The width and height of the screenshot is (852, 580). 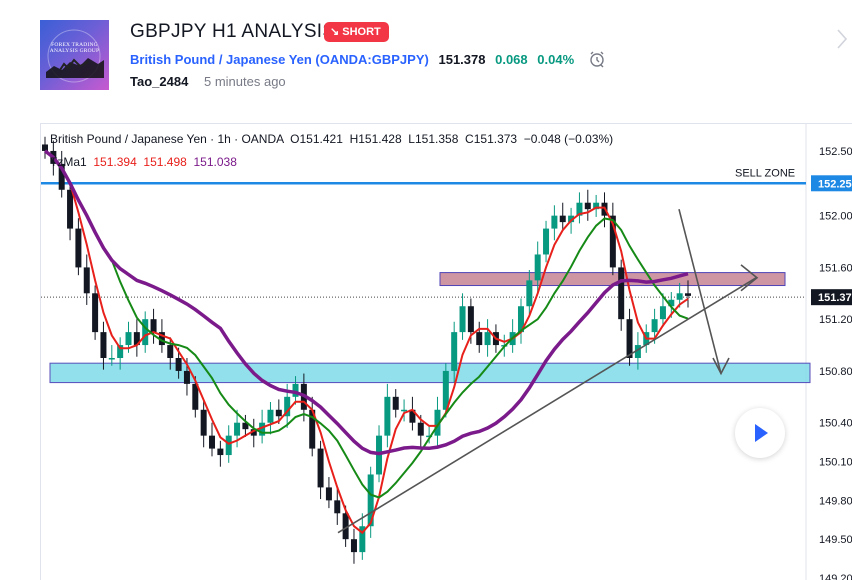 What do you see at coordinates (835, 184) in the screenshot?
I see `sell-level-tag-text: 152.25` at bounding box center [835, 184].